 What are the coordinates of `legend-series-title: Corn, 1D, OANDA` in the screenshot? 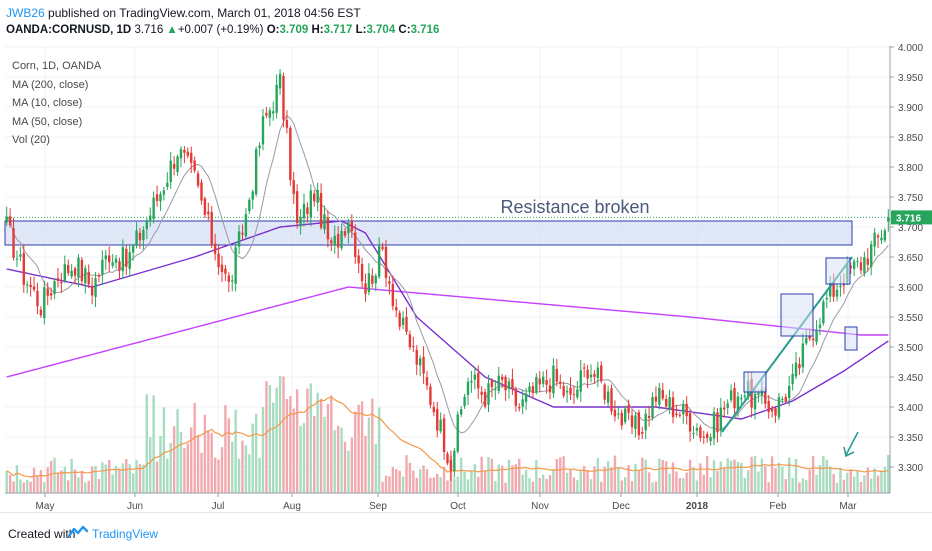 It's located at (57, 66).